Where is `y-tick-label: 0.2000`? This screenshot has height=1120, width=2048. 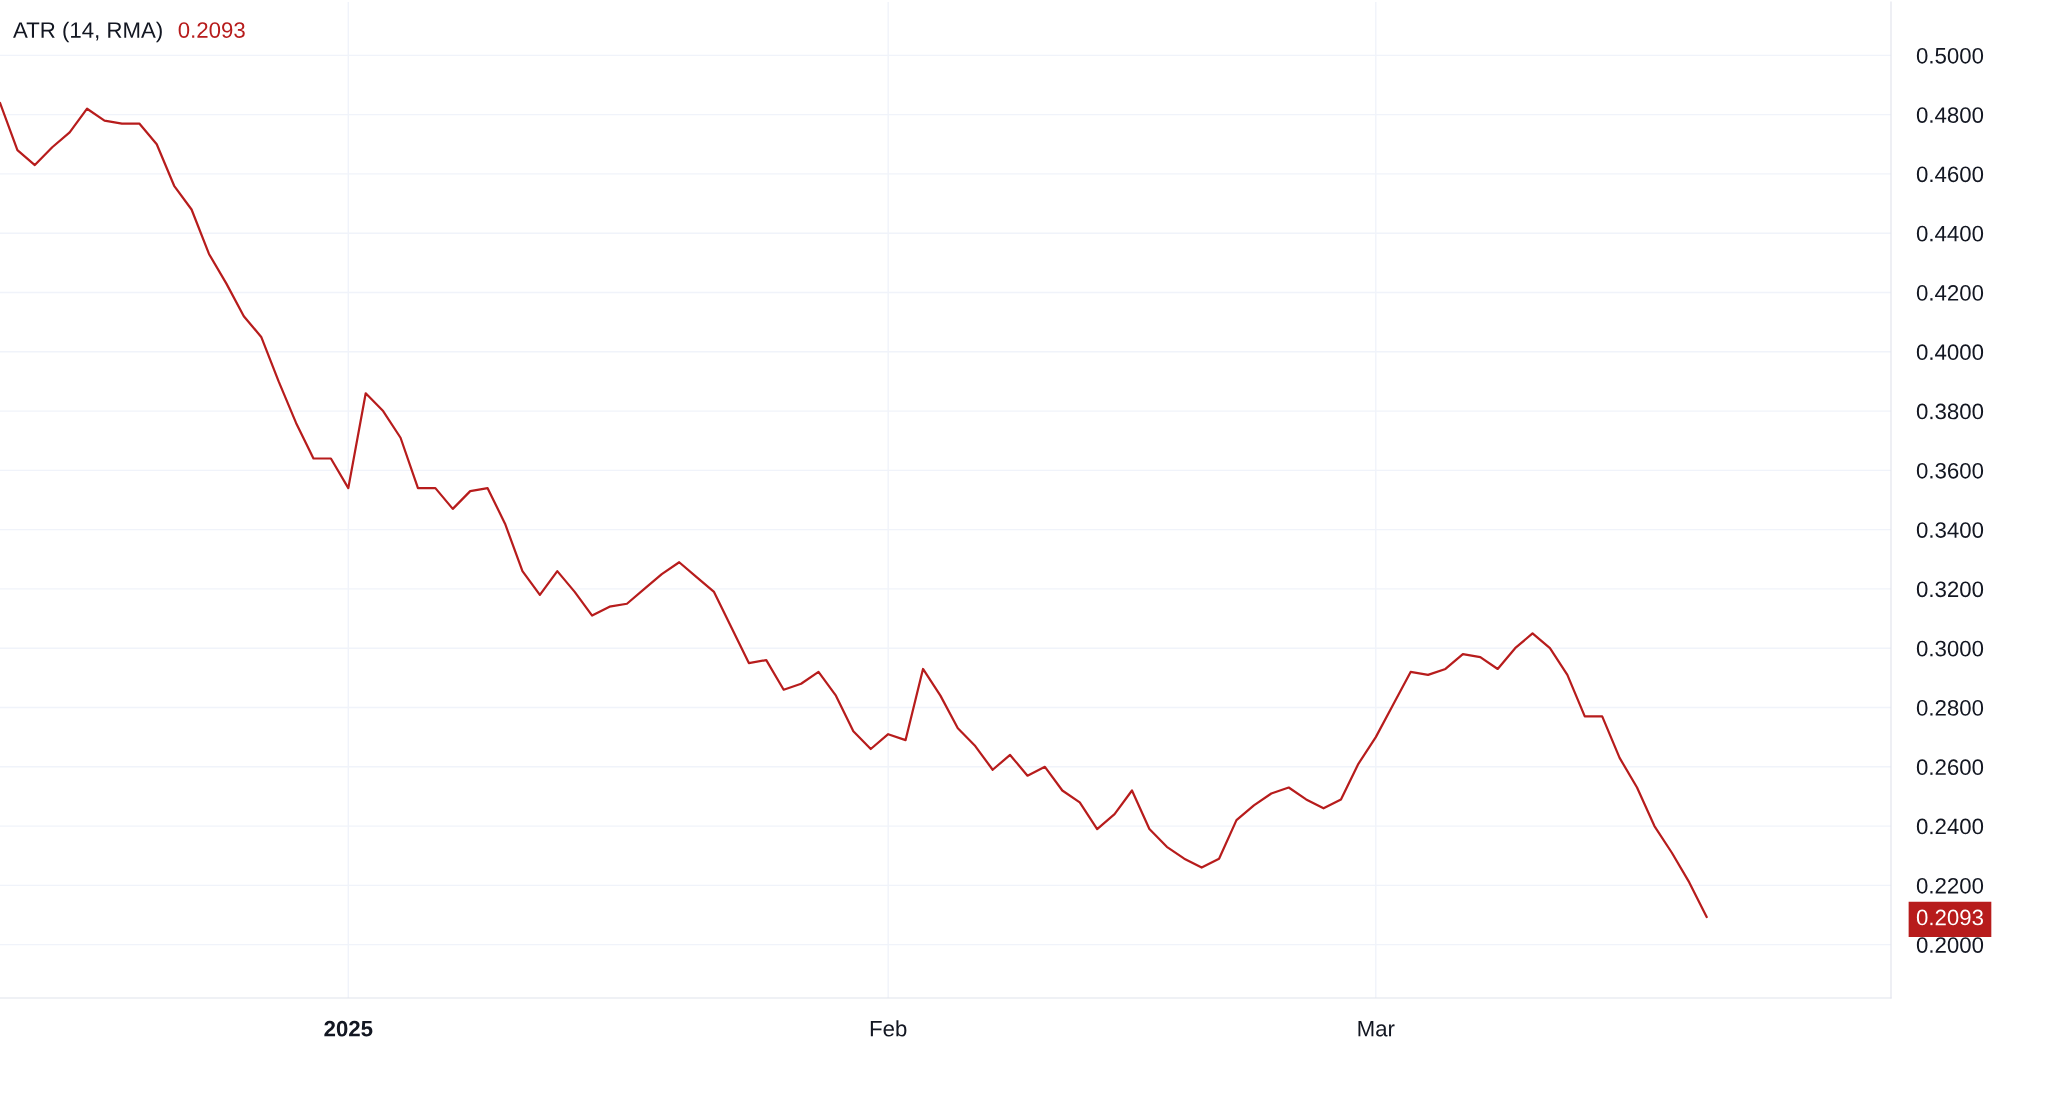 y-tick-label: 0.2000 is located at coordinates (1950, 945).